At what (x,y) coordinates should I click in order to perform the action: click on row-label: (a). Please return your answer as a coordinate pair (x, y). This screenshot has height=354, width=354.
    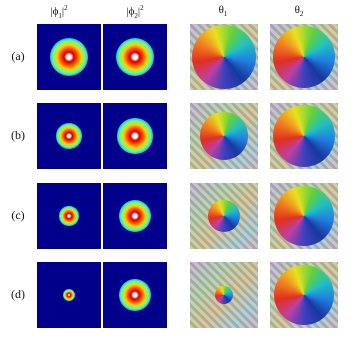
    Looking at the image, I should click on (18, 56).